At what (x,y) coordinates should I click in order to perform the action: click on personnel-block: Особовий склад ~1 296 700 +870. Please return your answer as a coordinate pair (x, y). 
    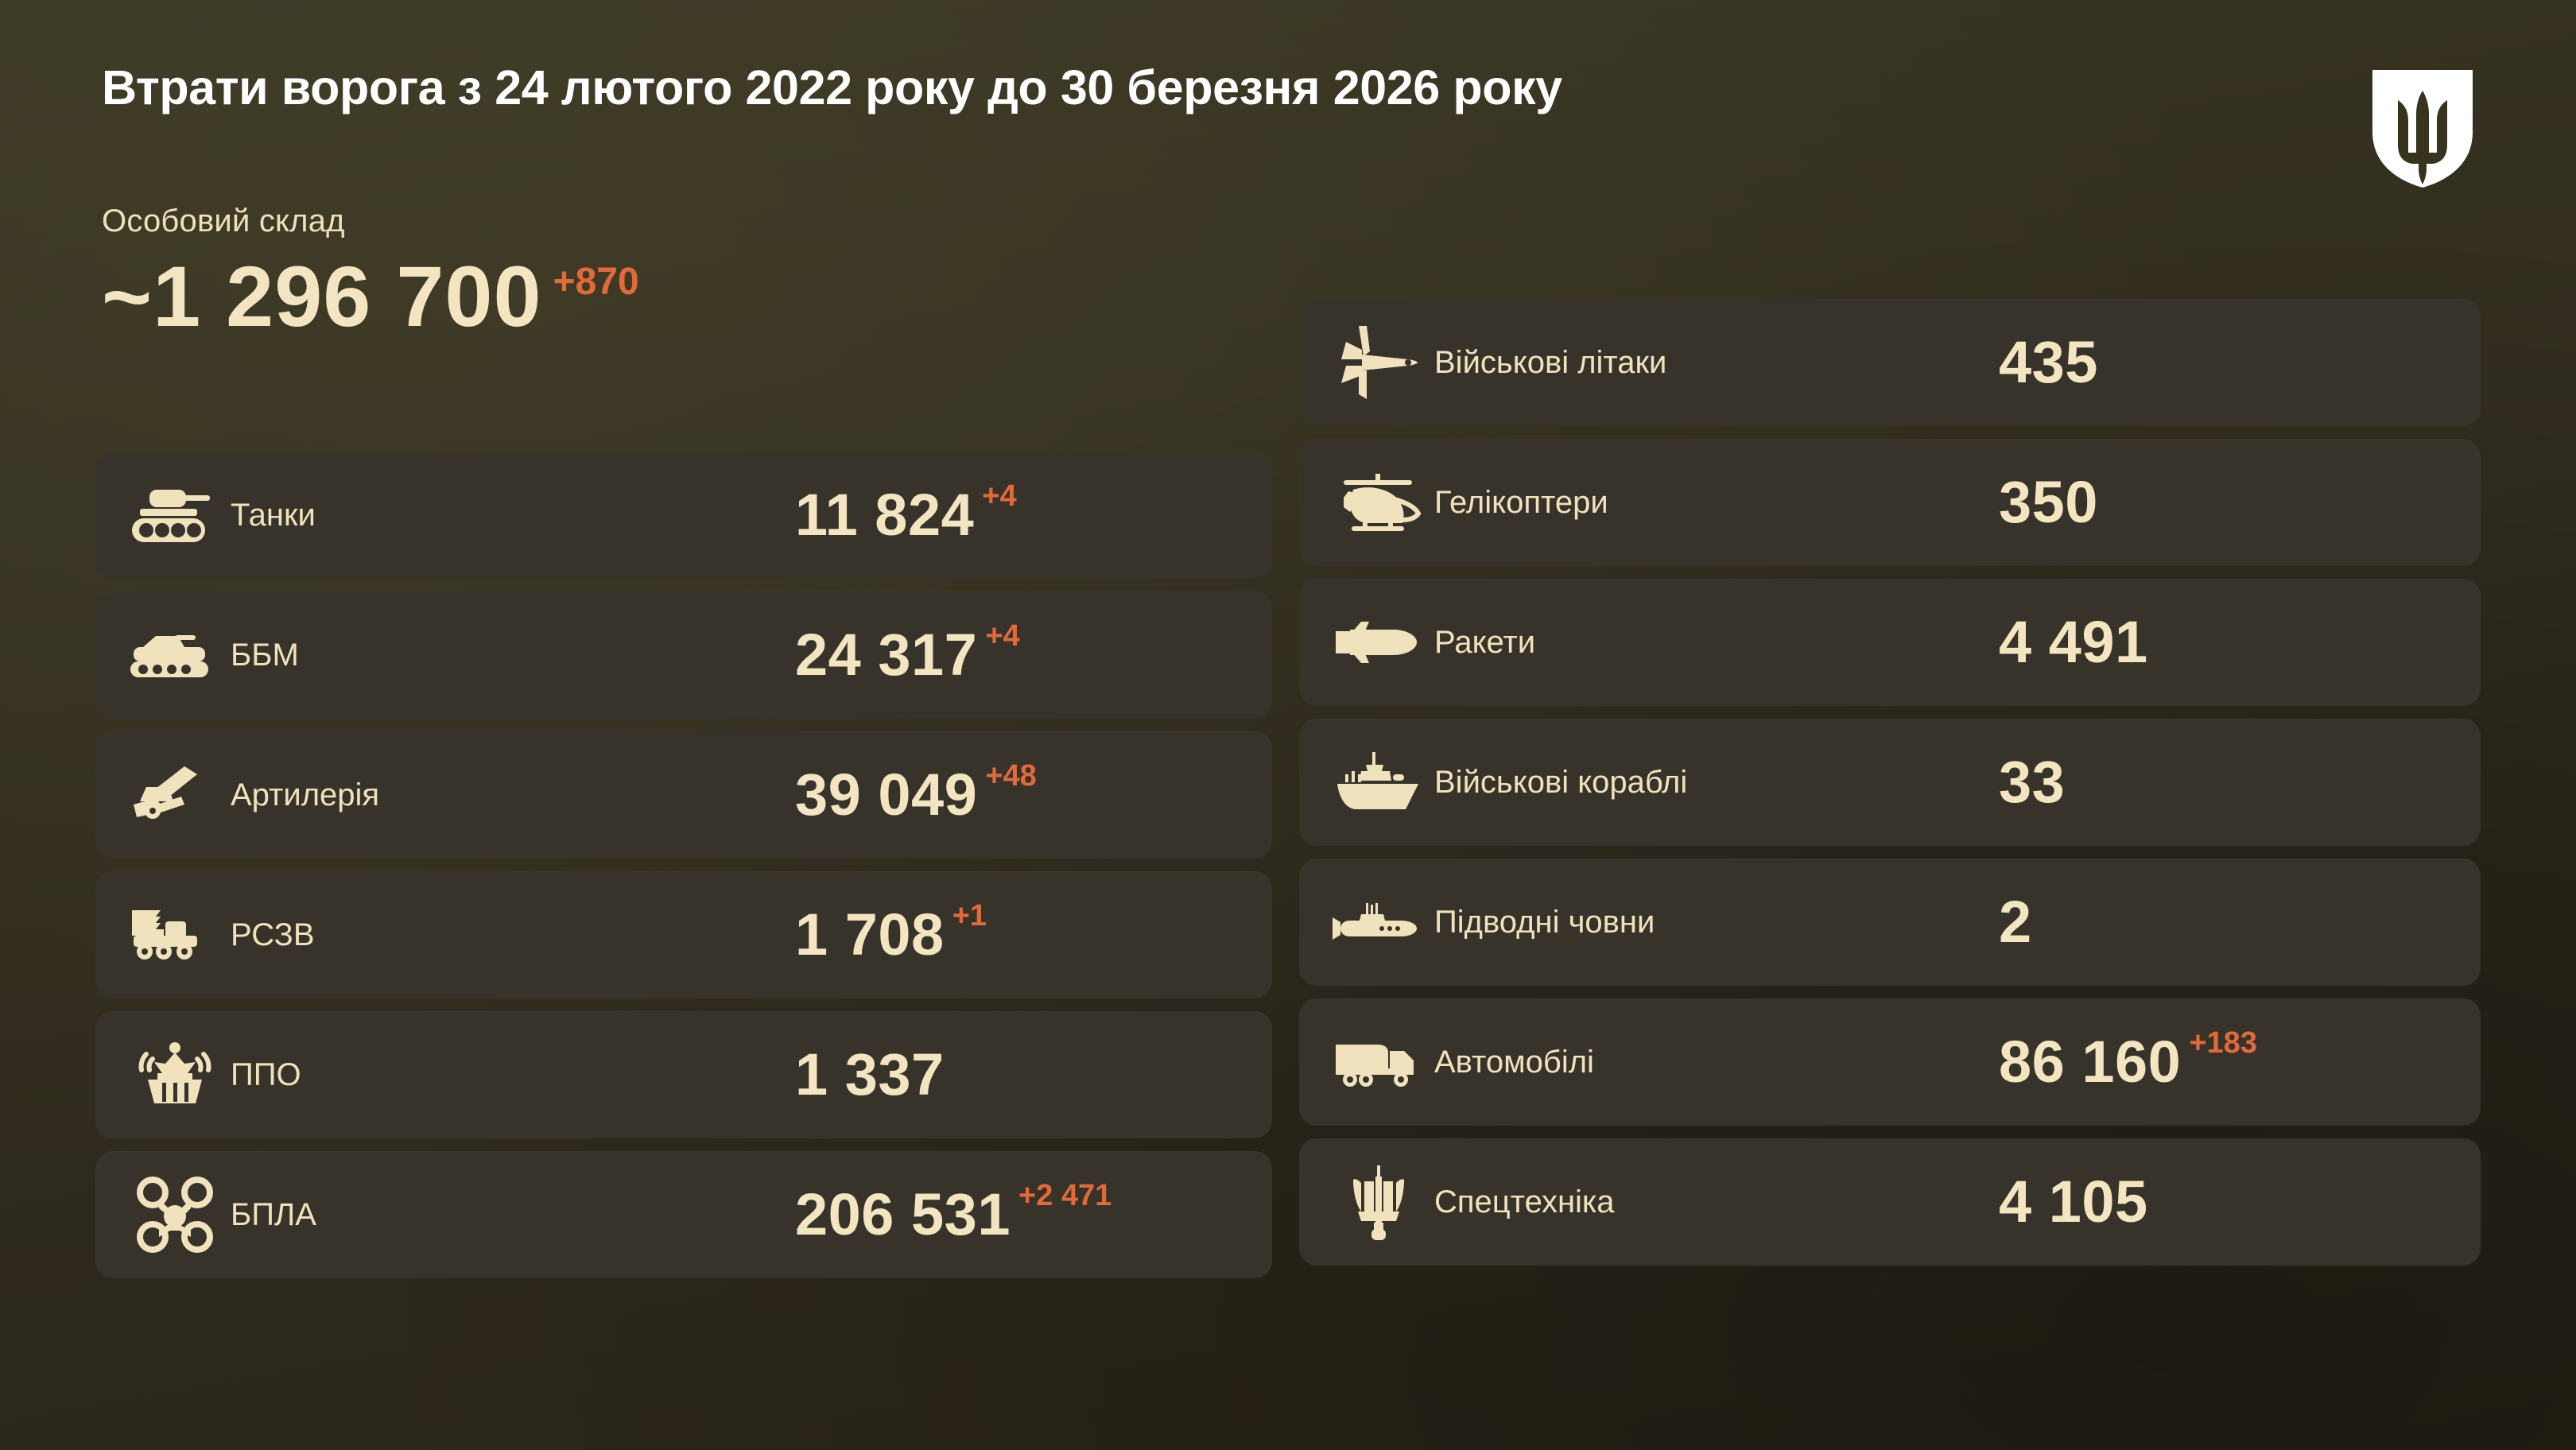
    Looking at the image, I should click on (659, 271).